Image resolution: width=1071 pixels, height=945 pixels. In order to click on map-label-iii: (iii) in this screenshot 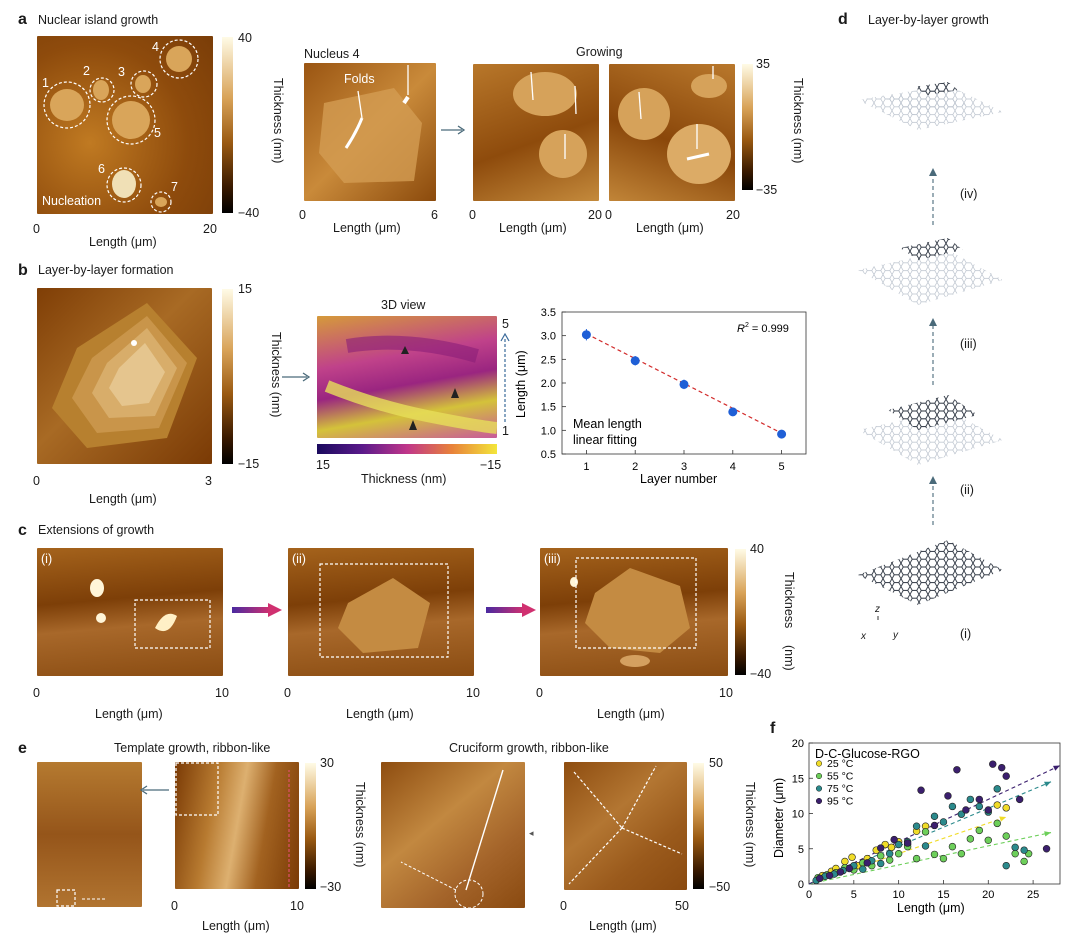, I will do `click(552, 559)`.